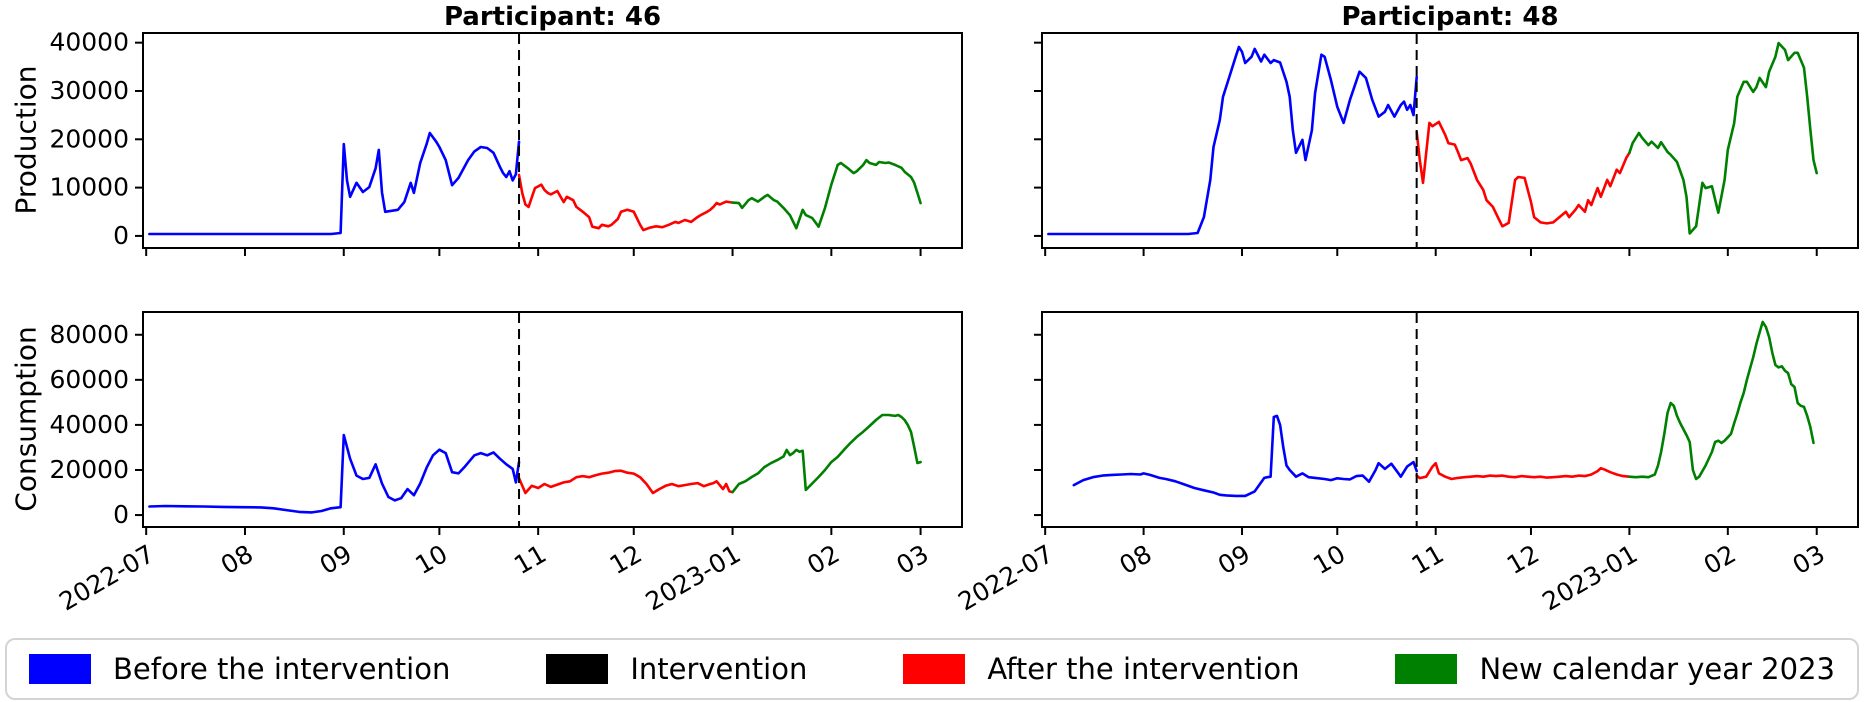  I want to click on legend-label-after-intervention: After the intervention, so click(1143, 669).